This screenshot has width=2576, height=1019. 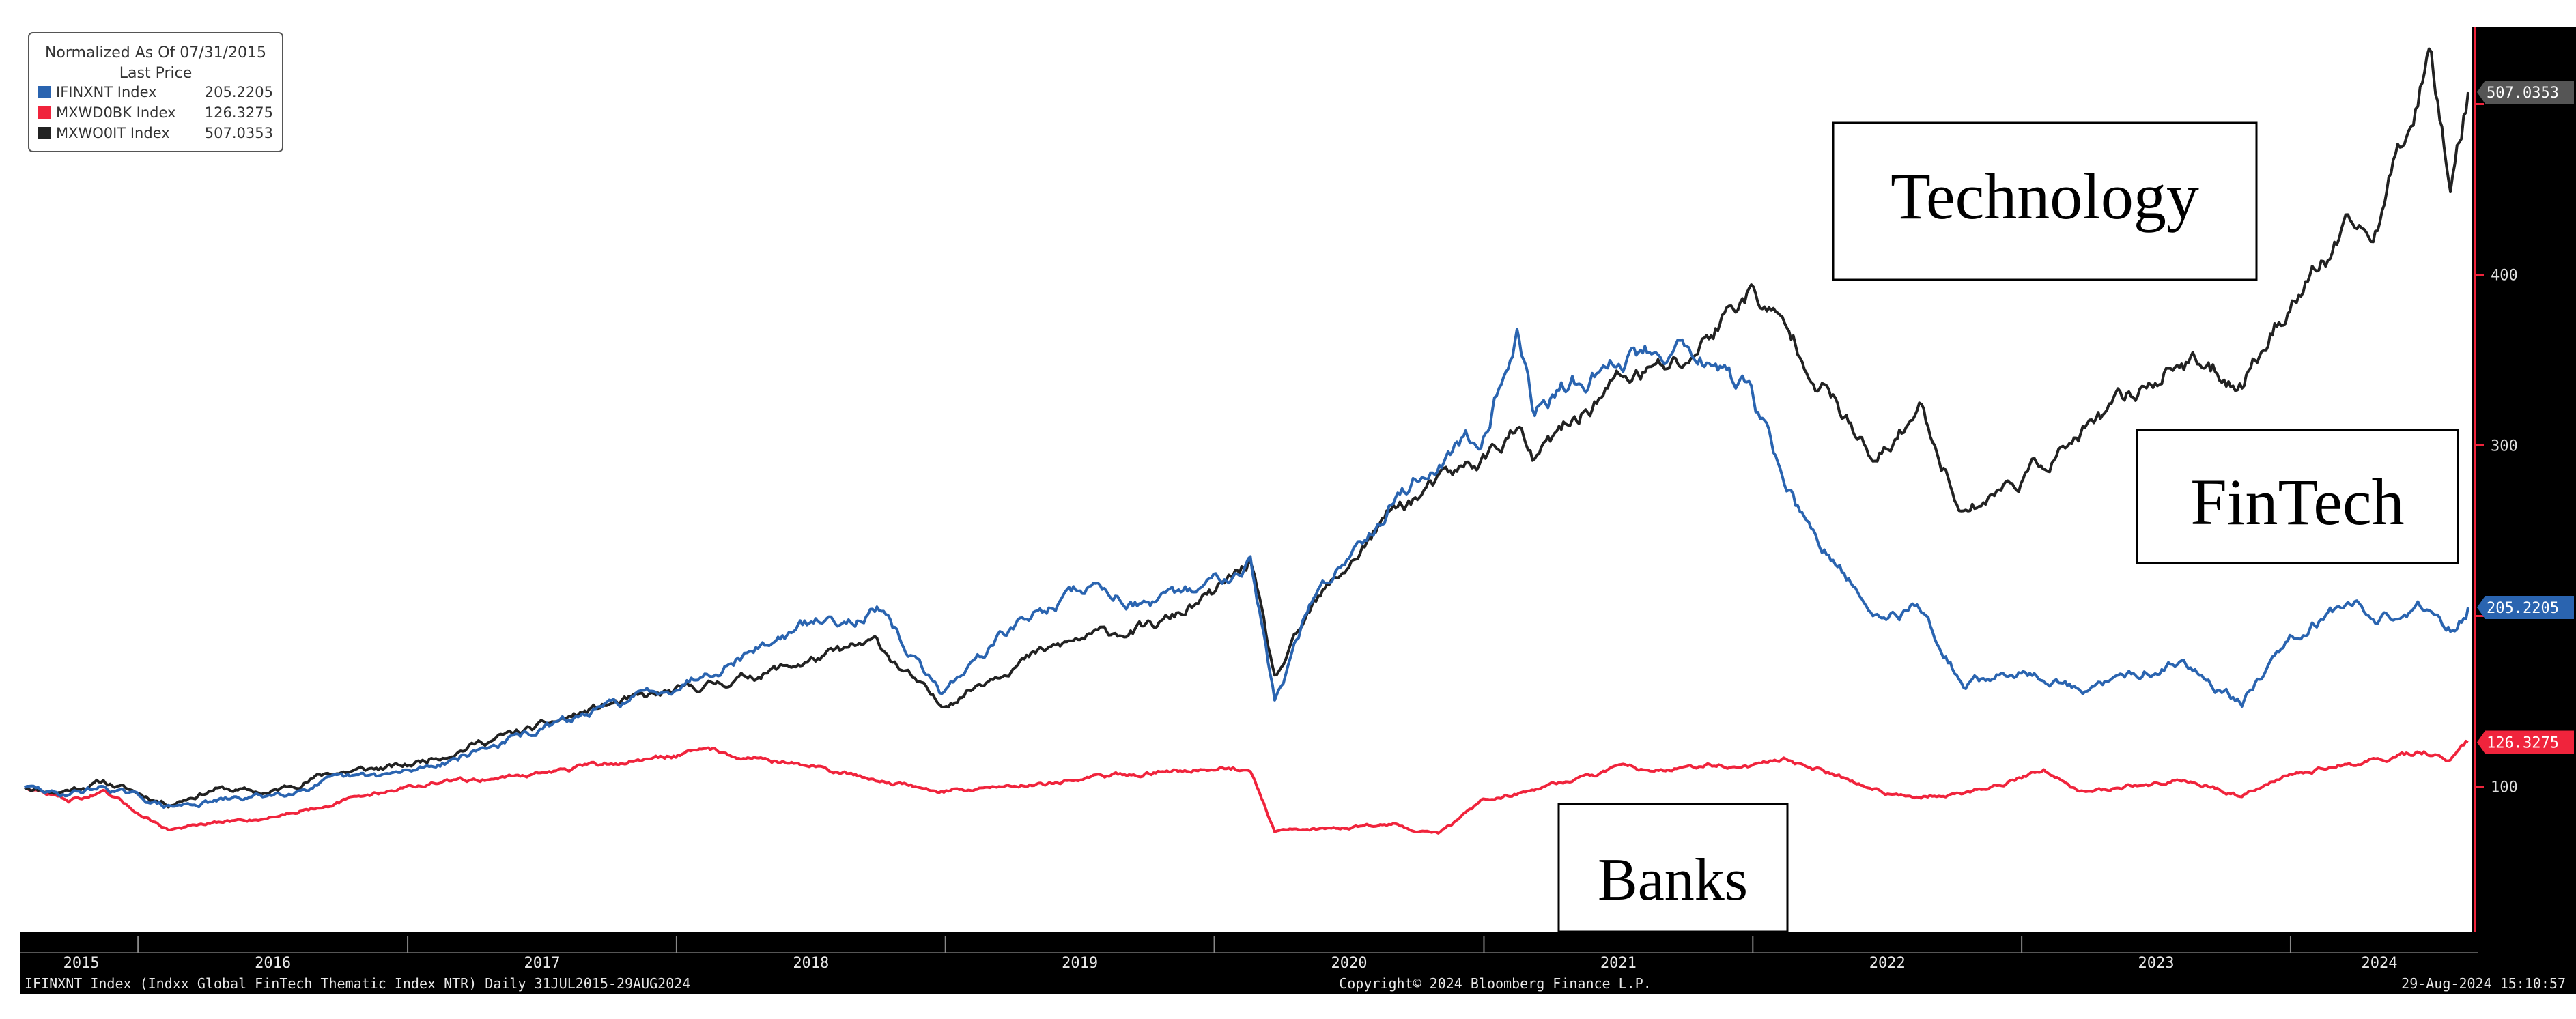 I want to click on x-tick-label: 2018, so click(x=811, y=963).